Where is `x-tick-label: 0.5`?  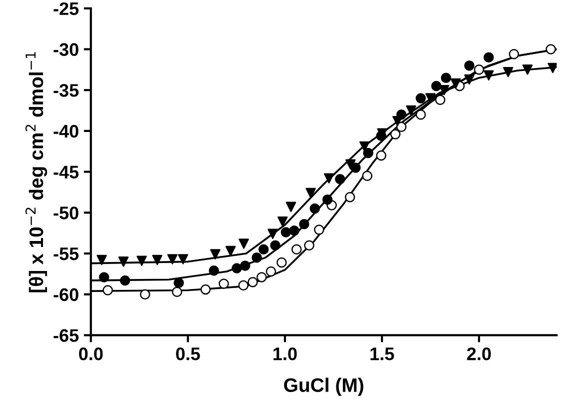
x-tick-label: 0.5 is located at coordinates (188, 353).